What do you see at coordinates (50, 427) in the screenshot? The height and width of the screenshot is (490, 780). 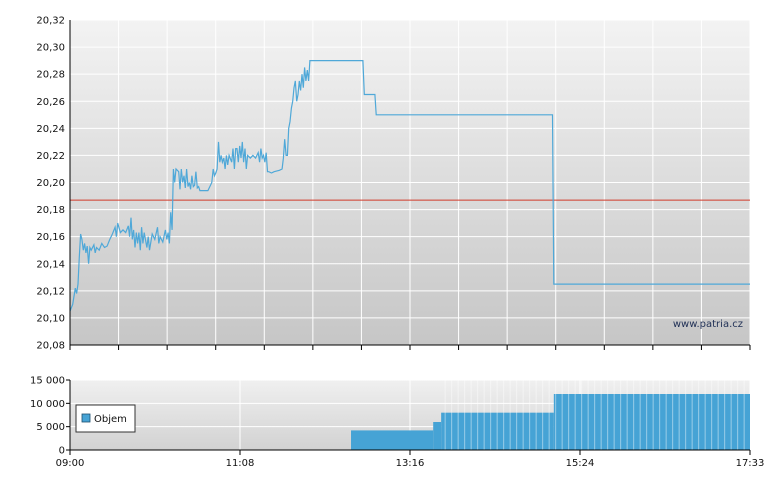 I see `volume-y-tick-label: 5 000` at bounding box center [50, 427].